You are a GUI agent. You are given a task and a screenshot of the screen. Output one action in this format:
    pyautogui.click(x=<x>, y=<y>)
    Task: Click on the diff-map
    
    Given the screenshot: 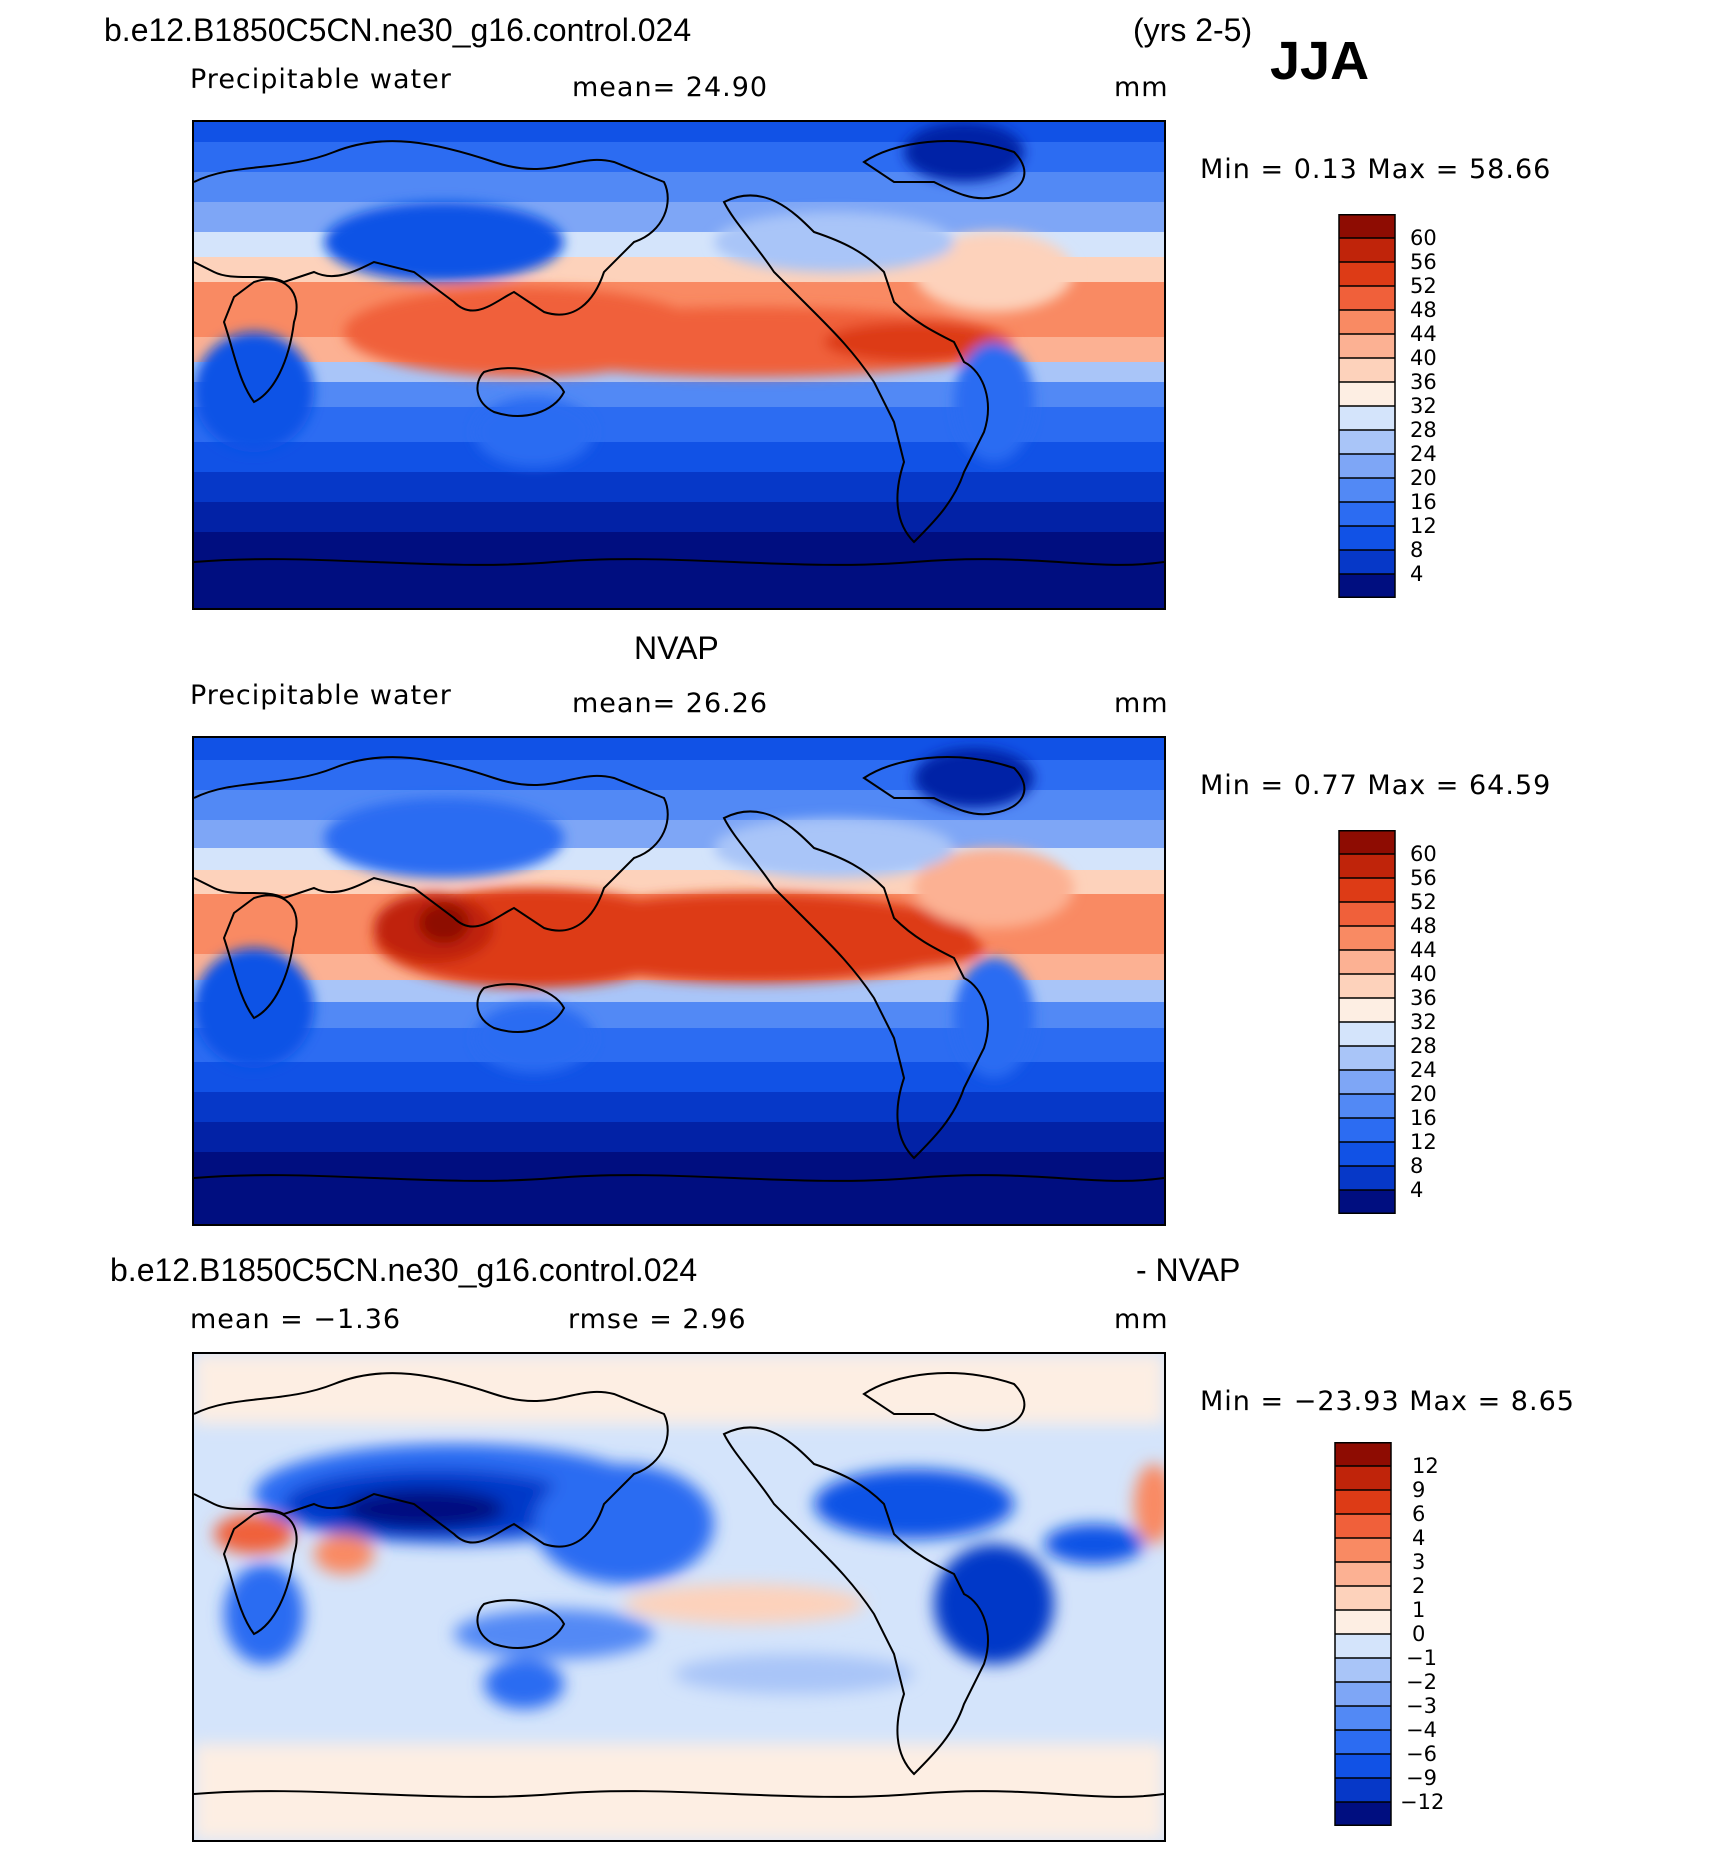 What is the action you would take?
    pyautogui.click(x=679, y=1597)
    